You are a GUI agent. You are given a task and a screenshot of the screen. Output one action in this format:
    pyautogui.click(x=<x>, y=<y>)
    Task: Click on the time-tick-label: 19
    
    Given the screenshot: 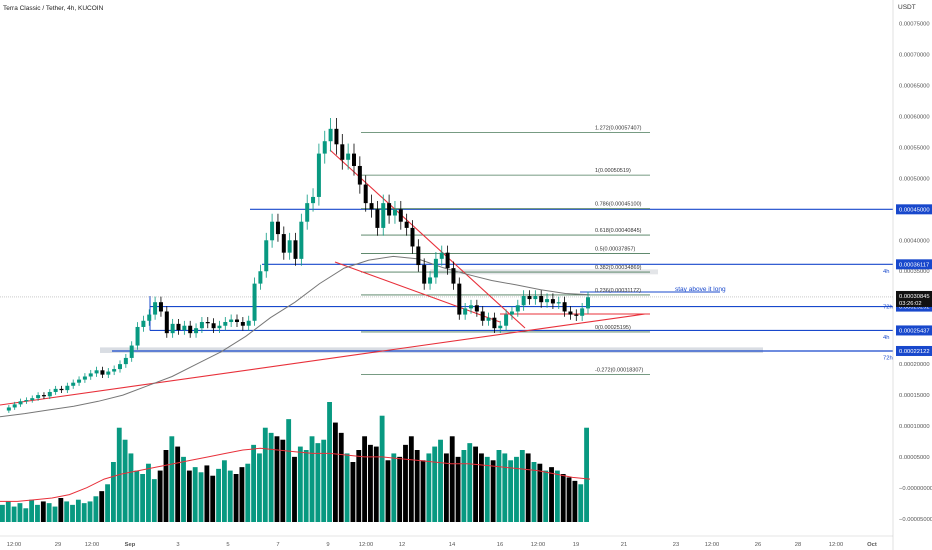 What is the action you would take?
    pyautogui.click(x=576, y=545)
    